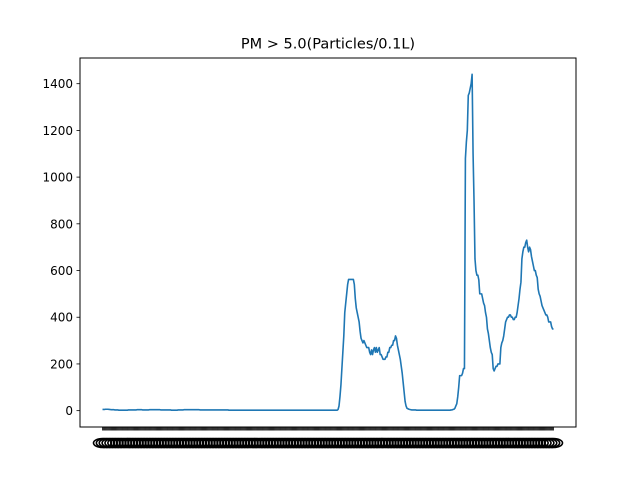  Describe the element at coordinates (57, 131) in the screenshot. I see `y-tick-label: 1200` at that location.